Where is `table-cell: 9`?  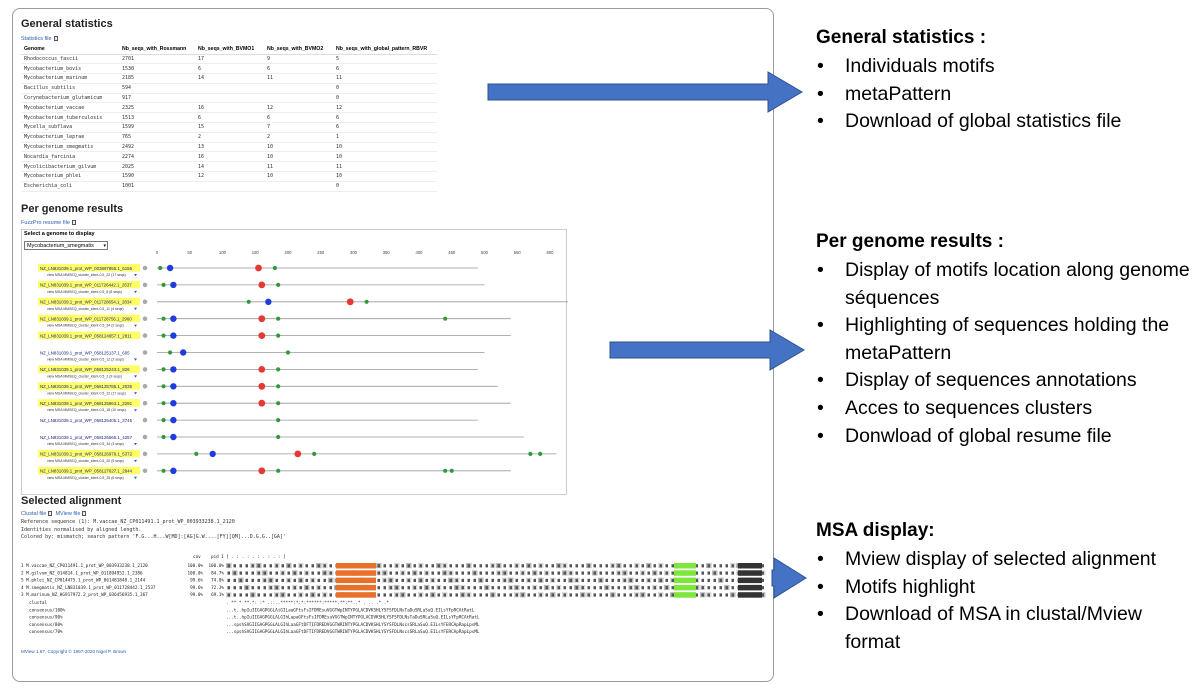 table-cell: 9 is located at coordinates (298, 59).